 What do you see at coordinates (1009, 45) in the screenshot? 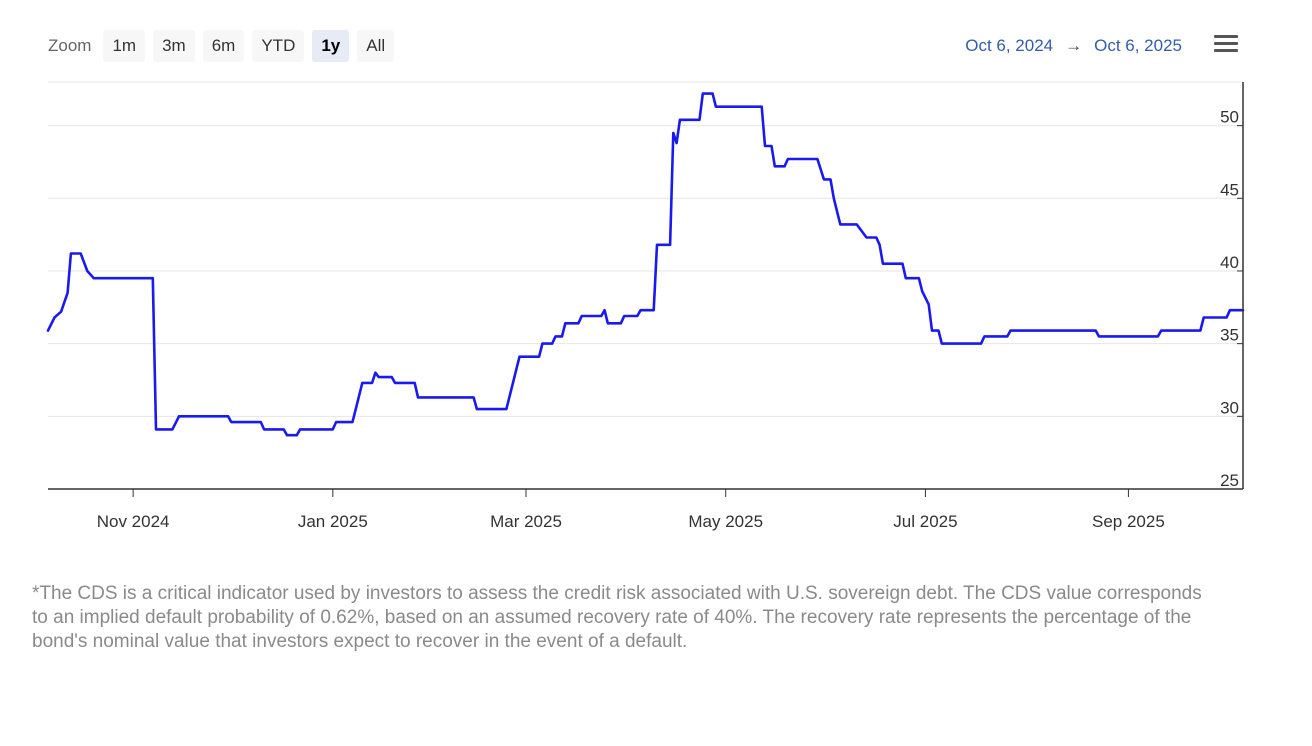
I see `range-from-input: Oct 6, 2024` at bounding box center [1009, 45].